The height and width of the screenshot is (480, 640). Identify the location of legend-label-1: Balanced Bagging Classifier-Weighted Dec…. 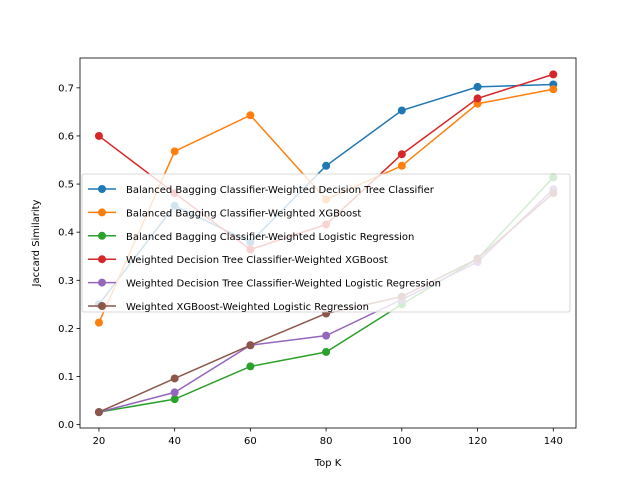
(280, 190).